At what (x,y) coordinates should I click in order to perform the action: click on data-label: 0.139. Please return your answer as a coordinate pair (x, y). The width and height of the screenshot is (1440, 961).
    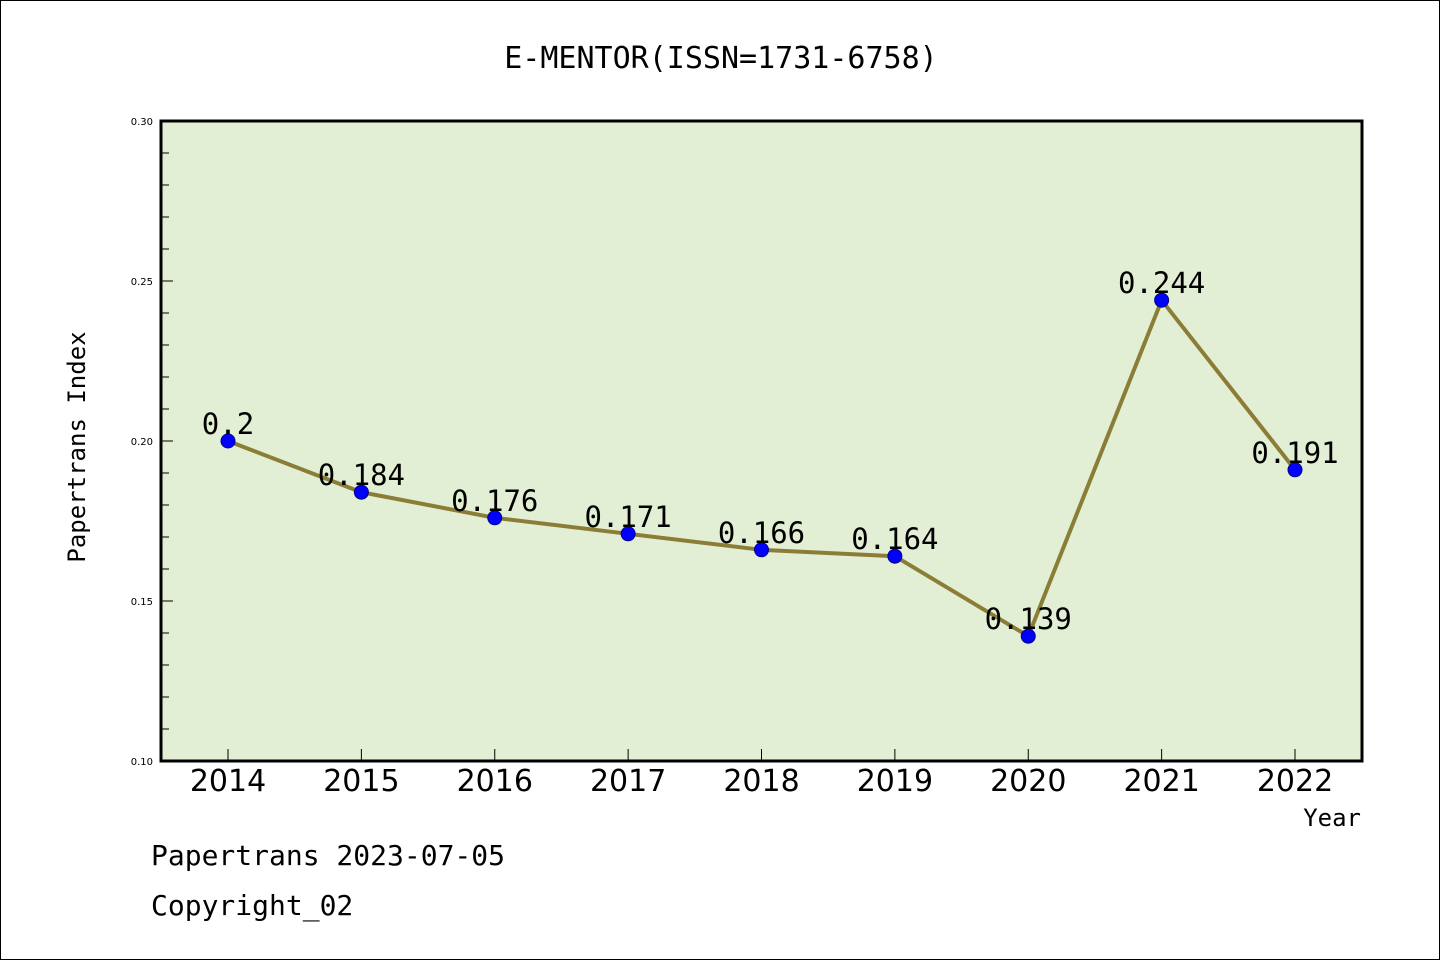
    Looking at the image, I should click on (1028, 619).